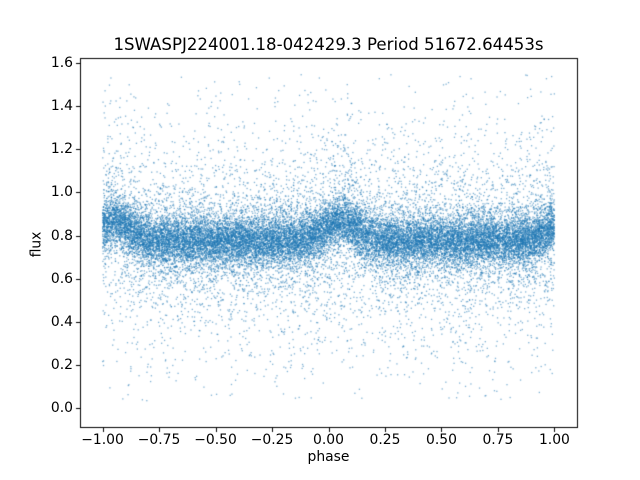 The height and width of the screenshot is (480, 640). What do you see at coordinates (61, 364) in the screenshot?
I see `y-tick-label: 0.2` at bounding box center [61, 364].